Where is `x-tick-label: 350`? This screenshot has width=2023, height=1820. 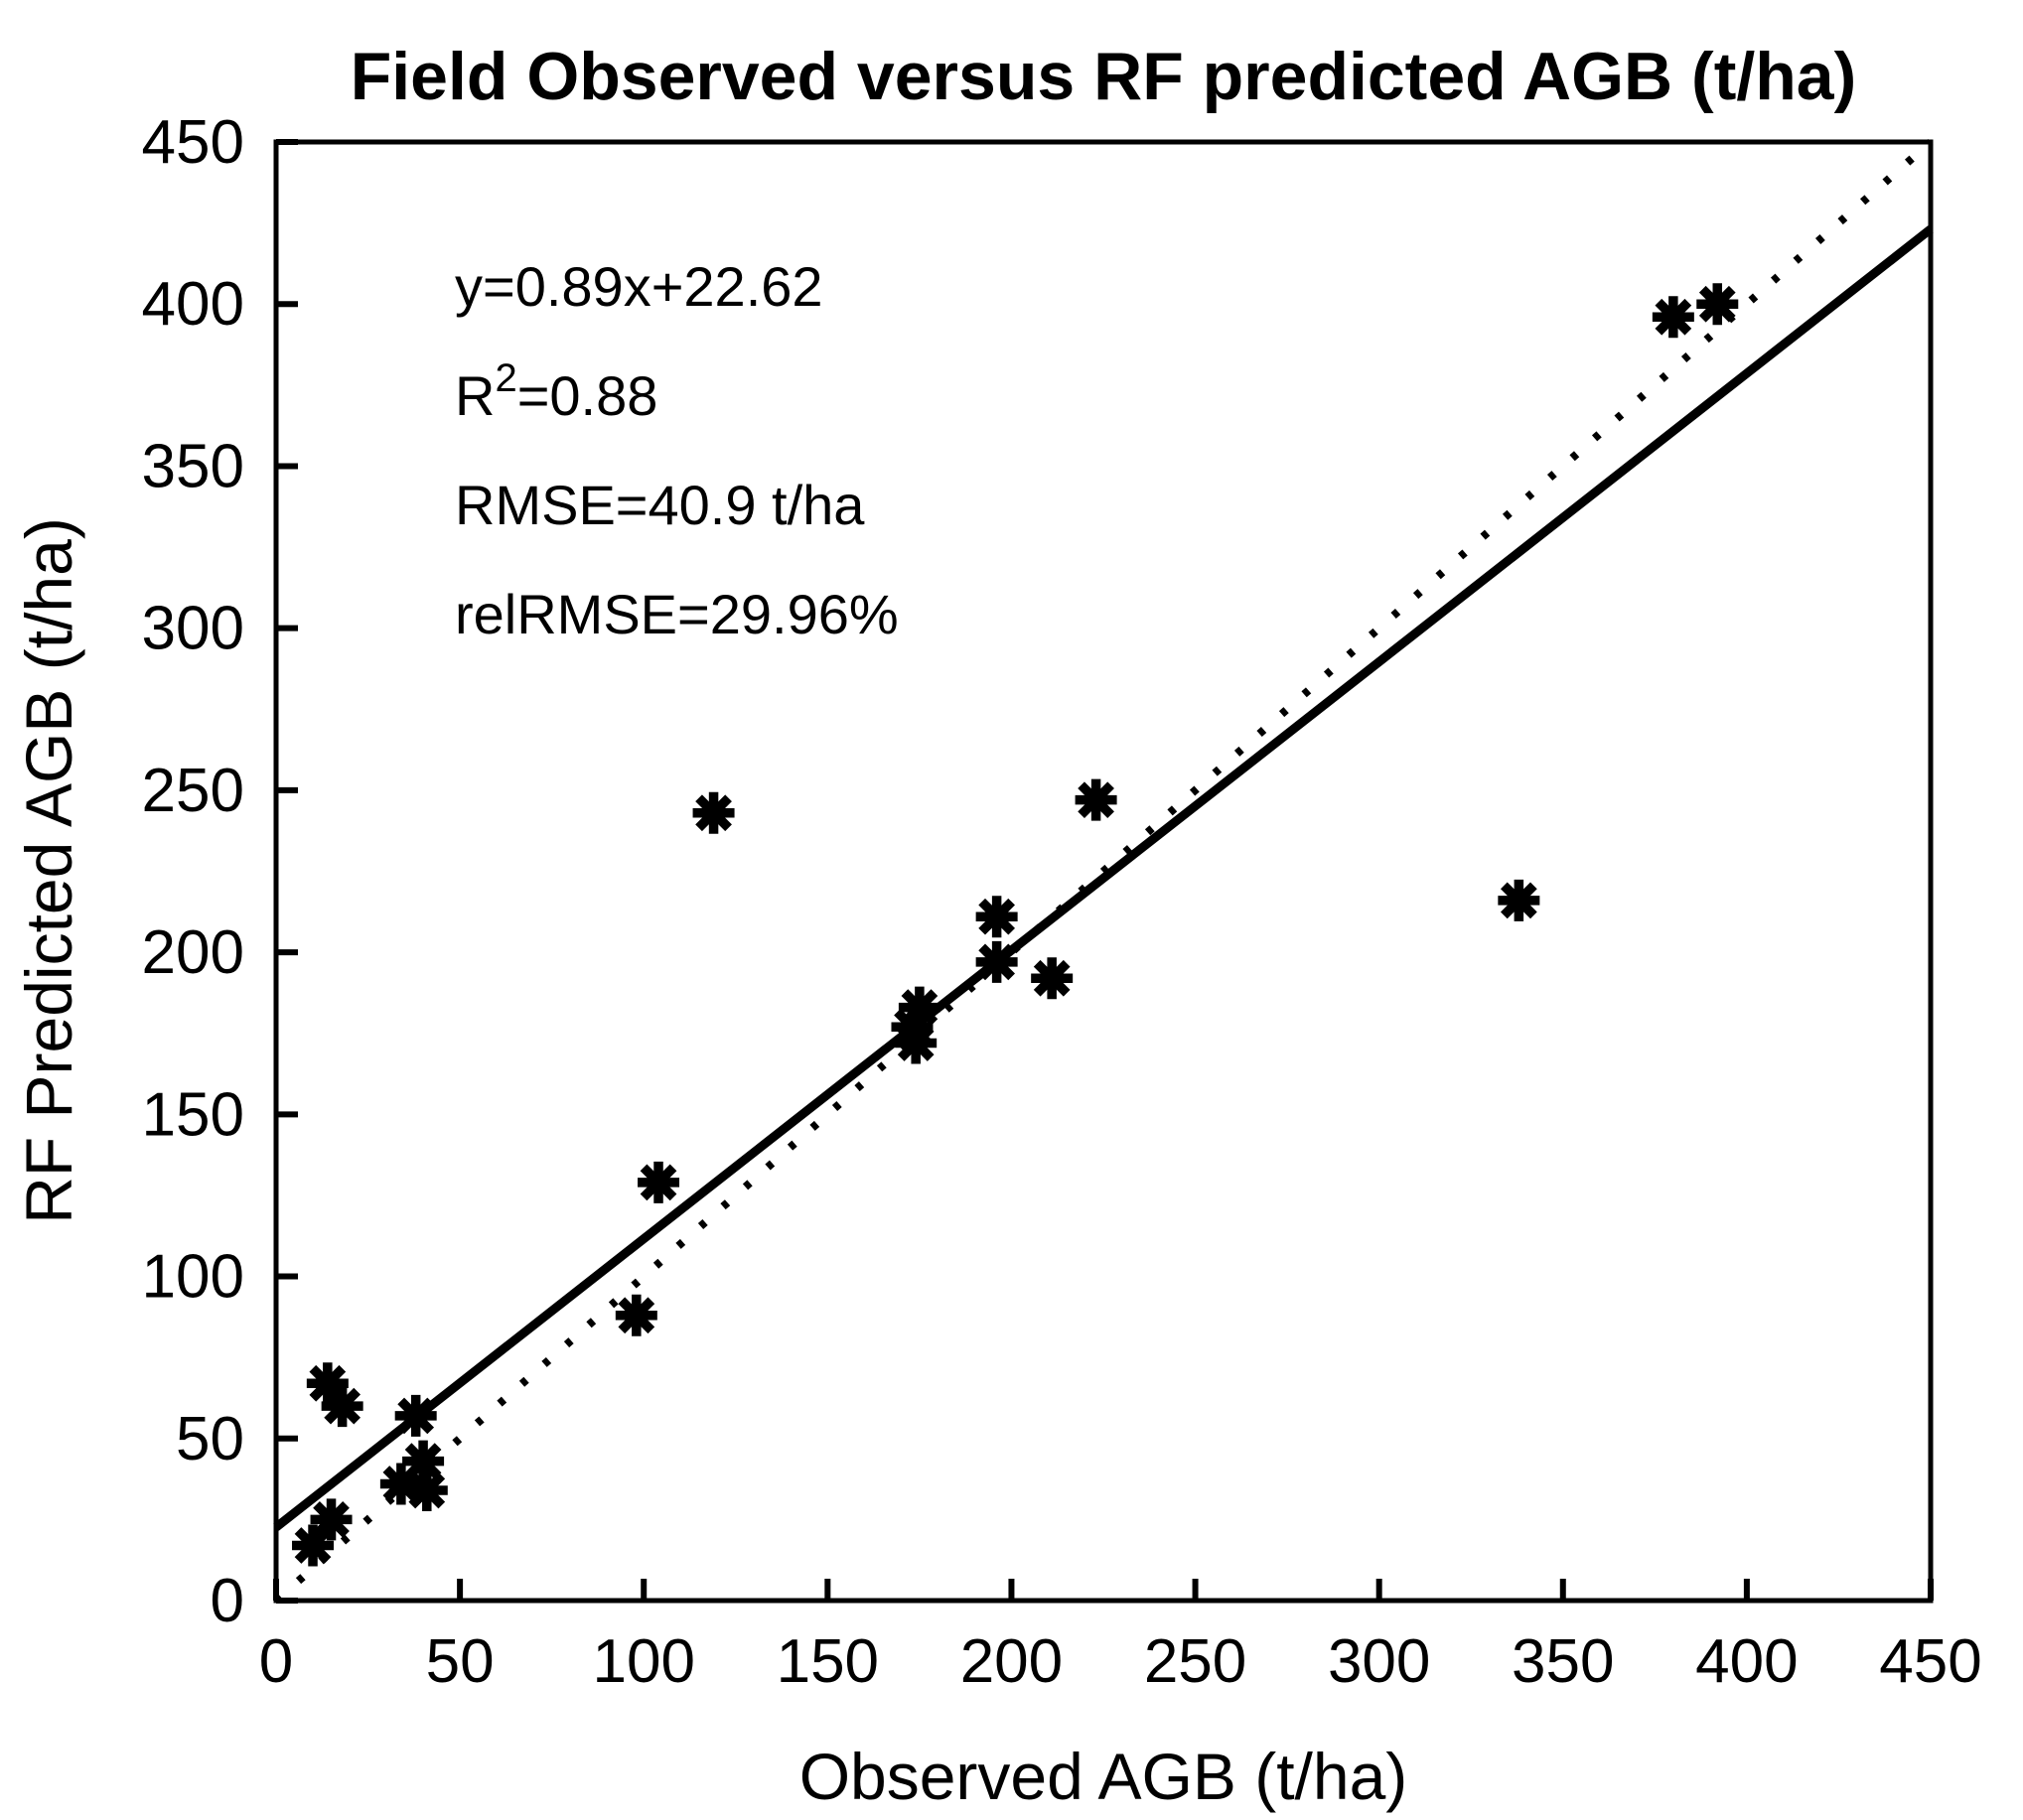 x-tick-label: 350 is located at coordinates (1563, 1661).